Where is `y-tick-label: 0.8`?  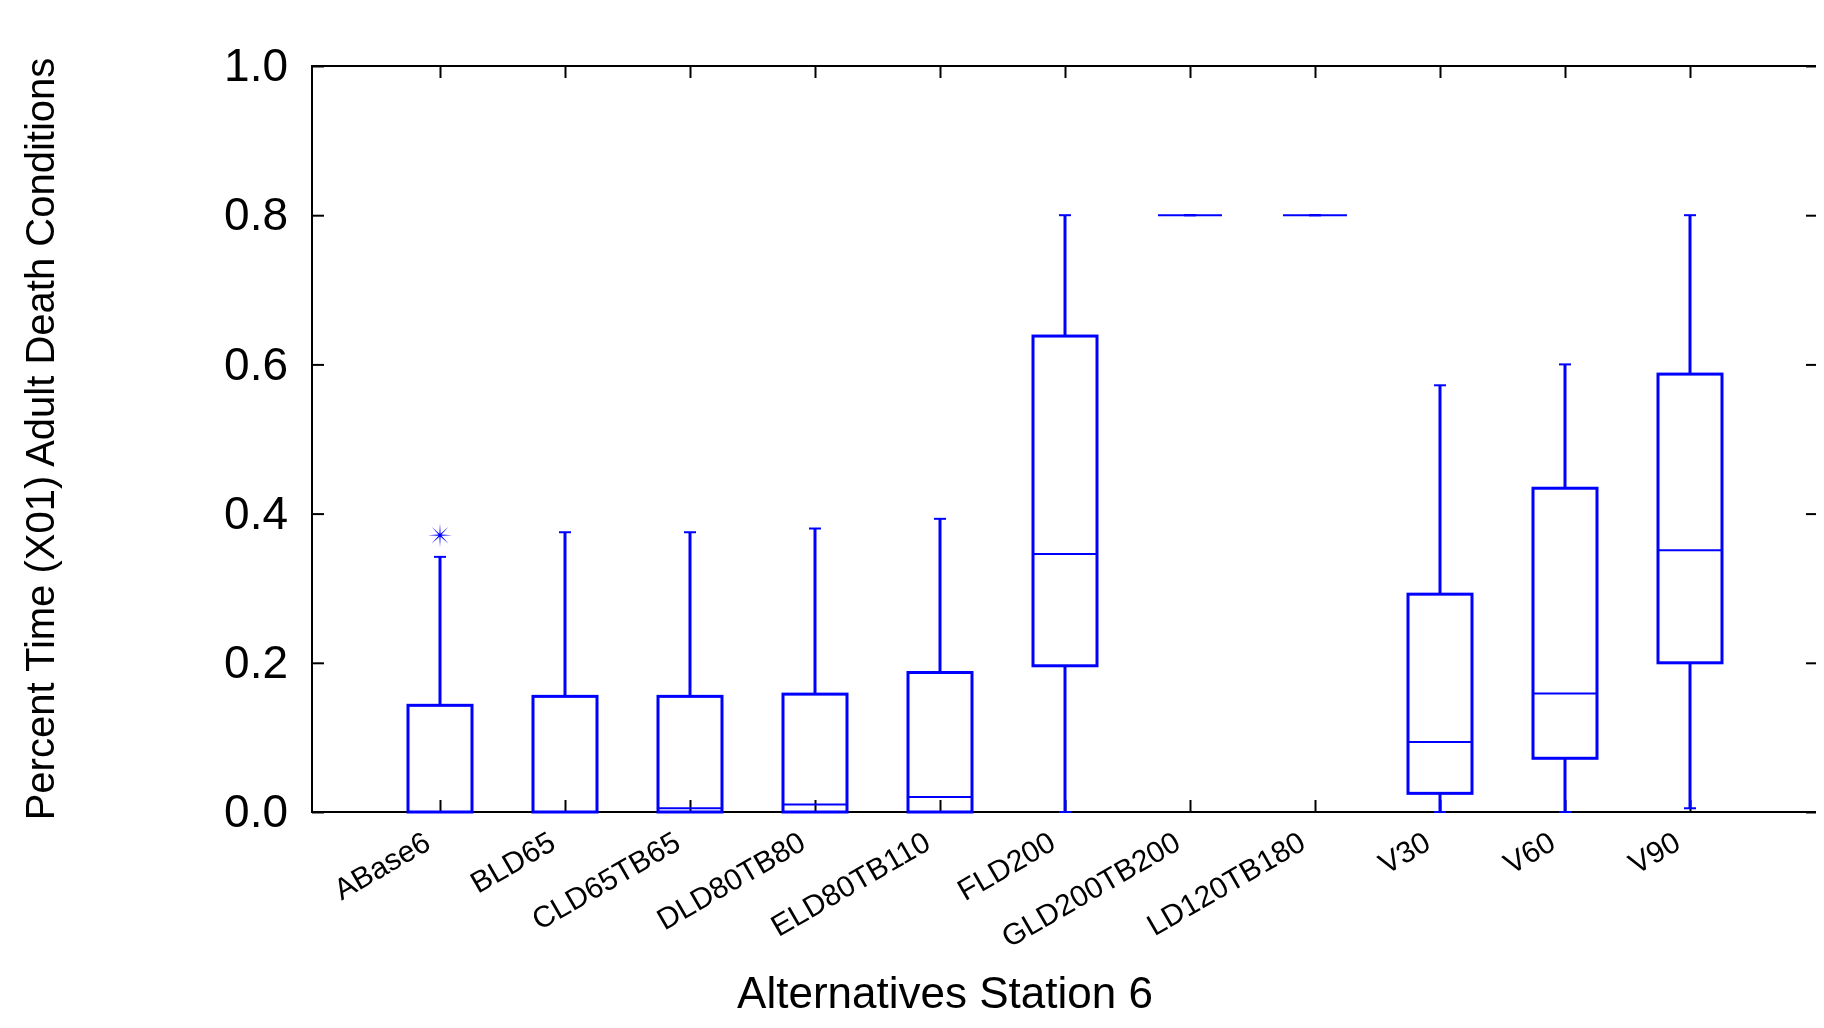
y-tick-label: 0.8 is located at coordinates (256, 214).